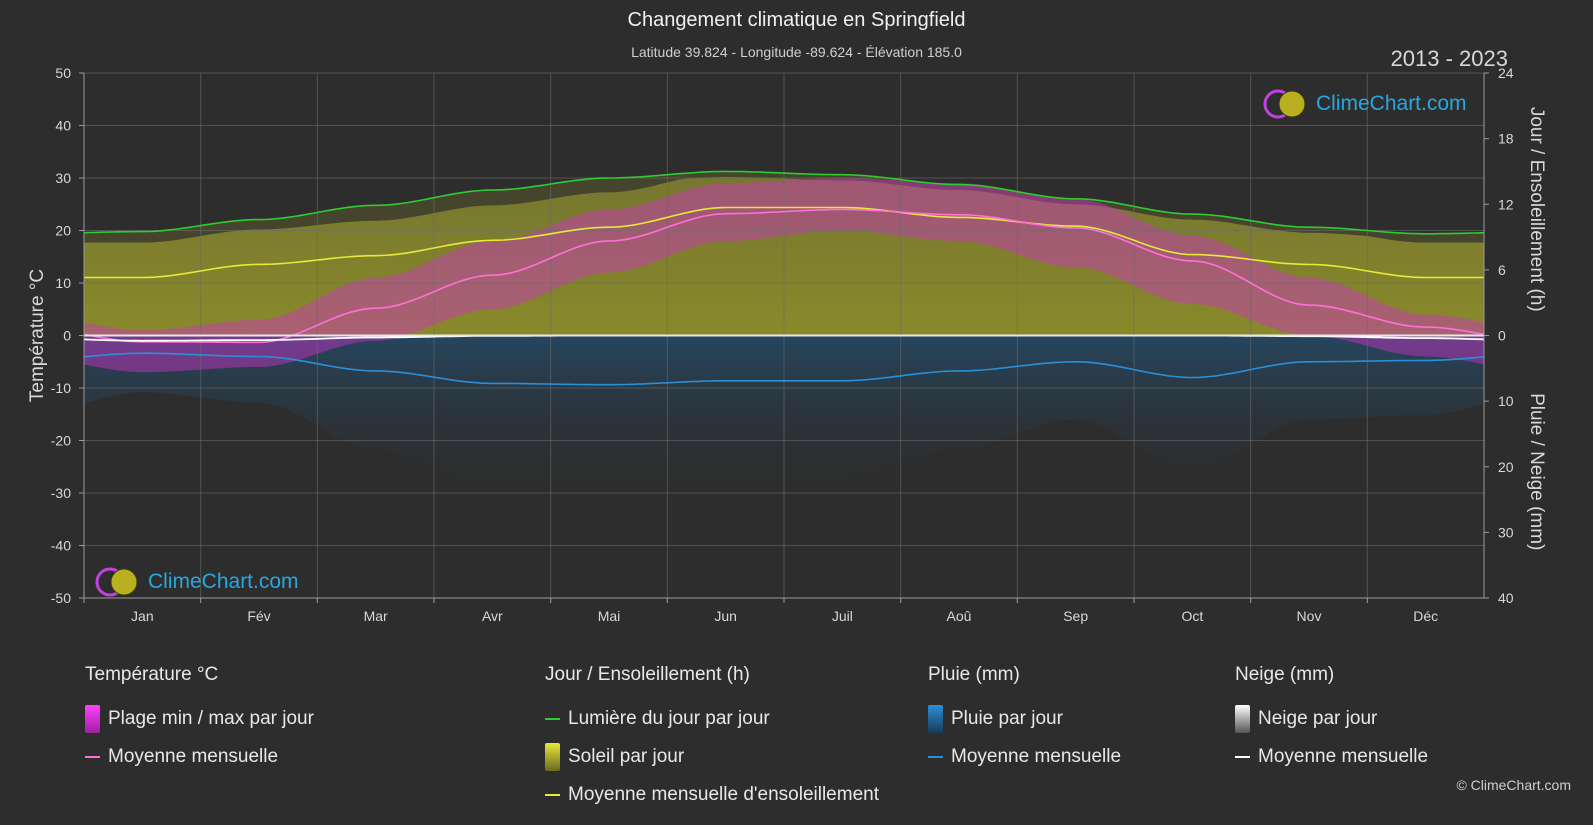 This screenshot has width=1593, height=825. I want to click on left-tick-label: 10, so click(63, 283).